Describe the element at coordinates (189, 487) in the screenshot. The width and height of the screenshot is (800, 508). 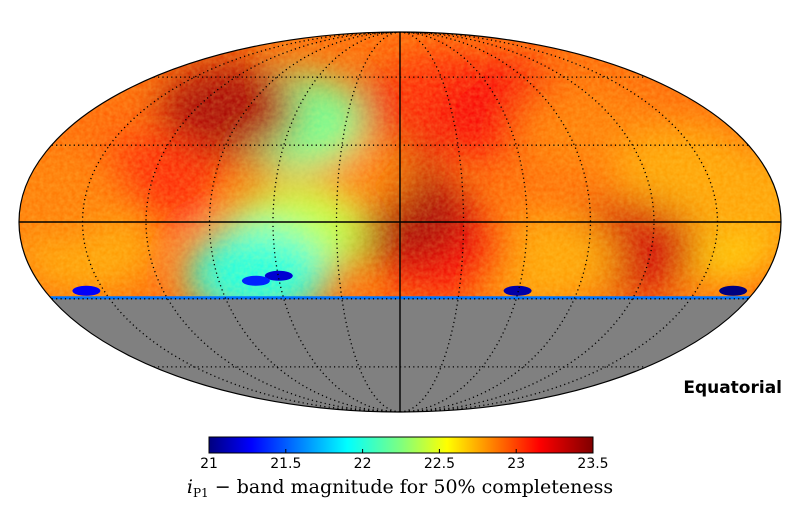
I see `colorbar-label-symbol: i` at that location.